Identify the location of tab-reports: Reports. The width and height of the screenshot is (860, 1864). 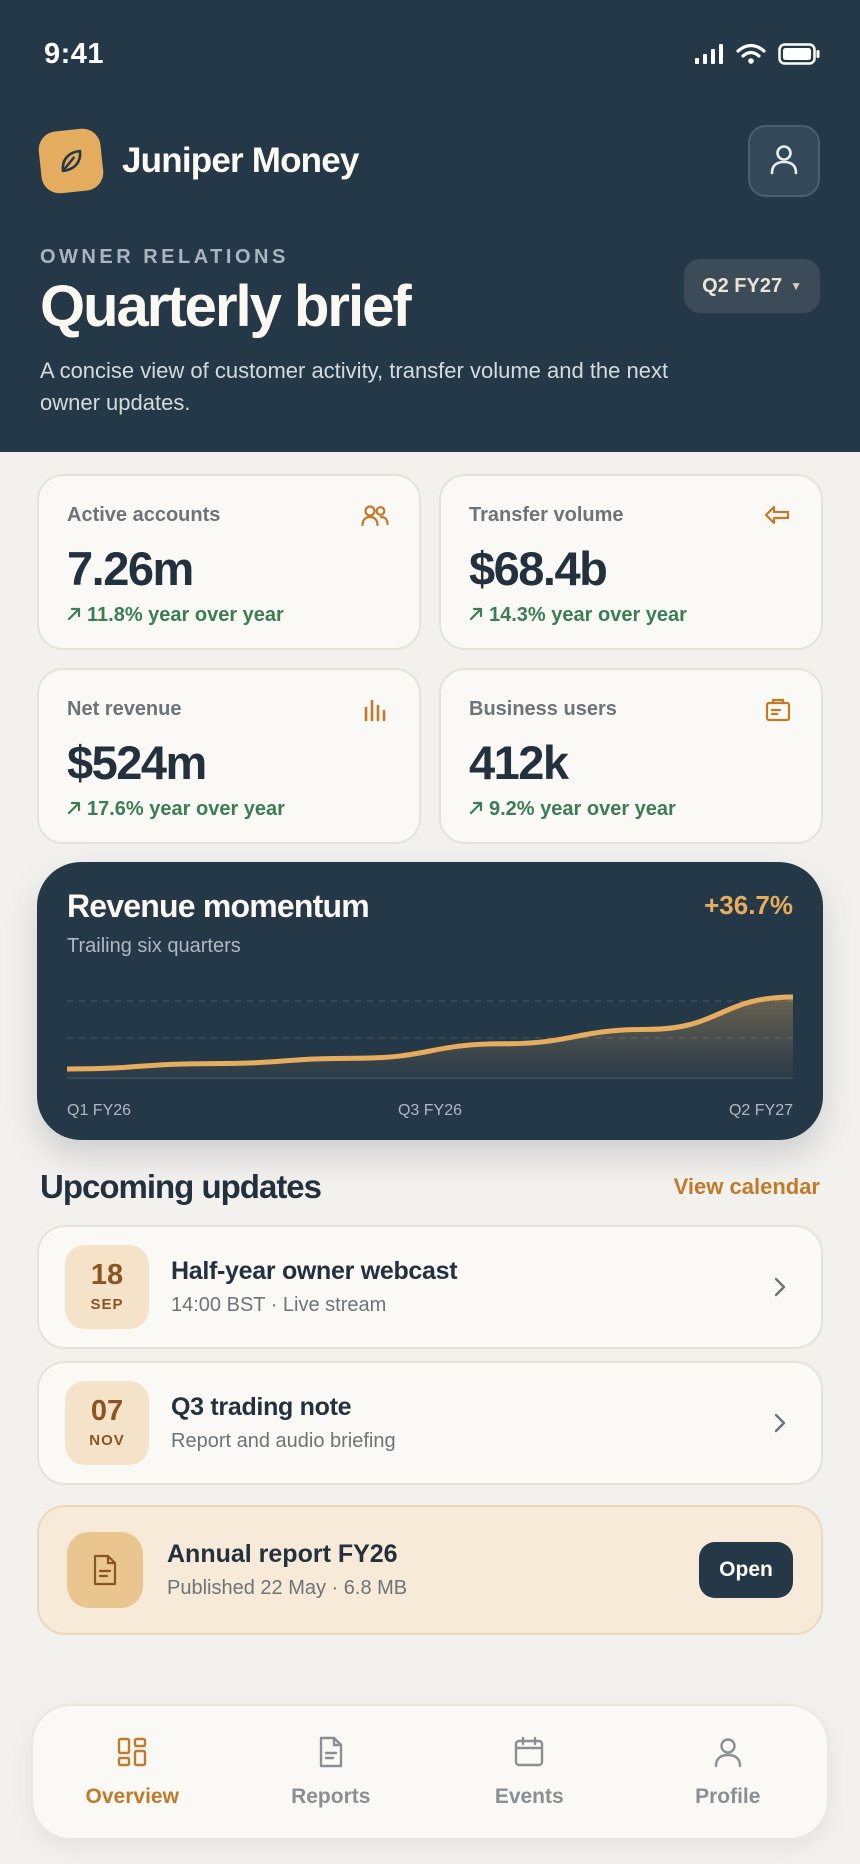
(331, 1772).